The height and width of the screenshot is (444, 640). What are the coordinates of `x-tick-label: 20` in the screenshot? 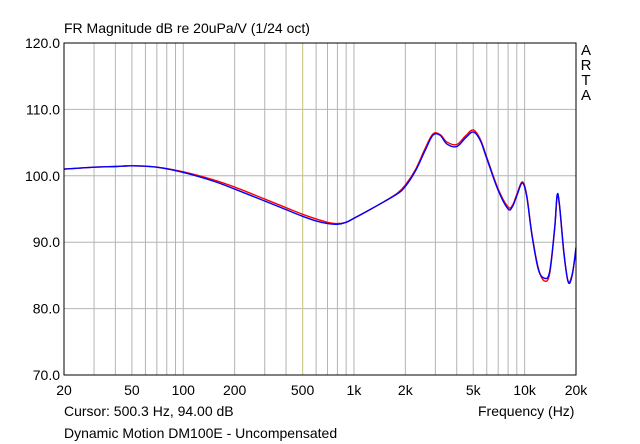 It's located at (64, 390).